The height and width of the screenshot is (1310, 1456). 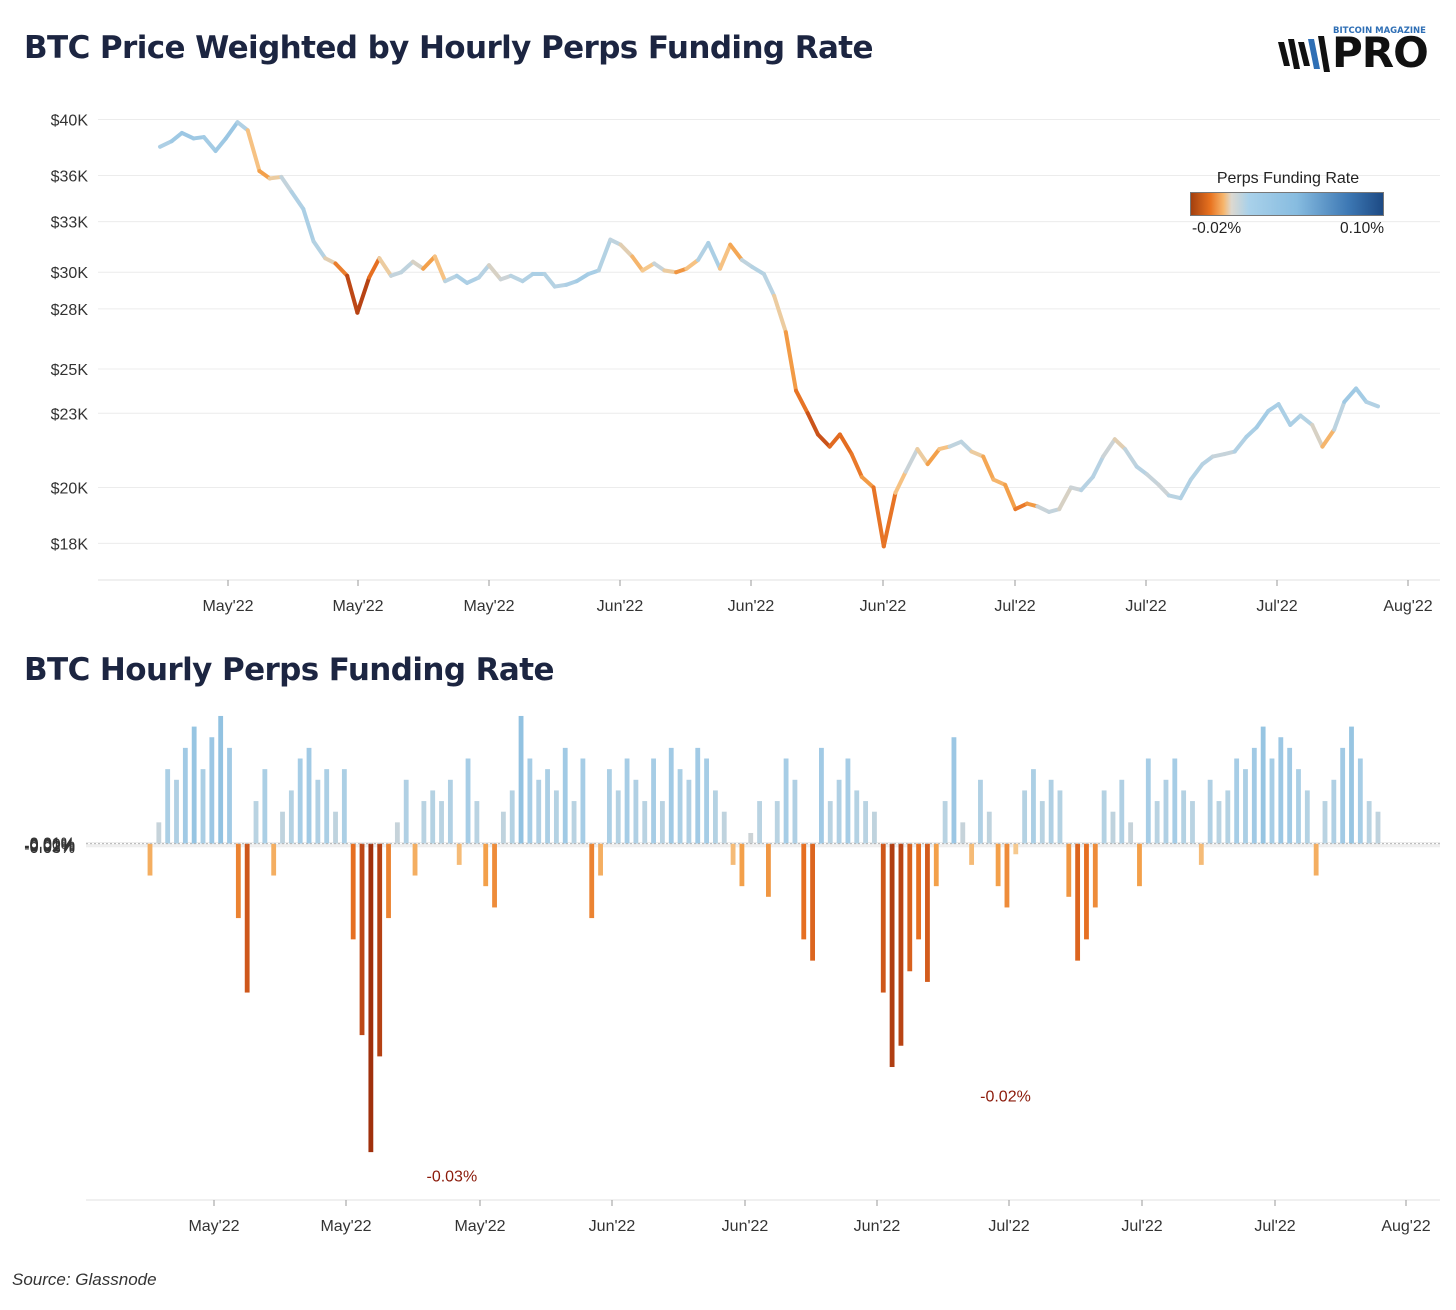 What do you see at coordinates (1405, 1226) in the screenshot?
I see `funding-x-tick: Aug'22` at bounding box center [1405, 1226].